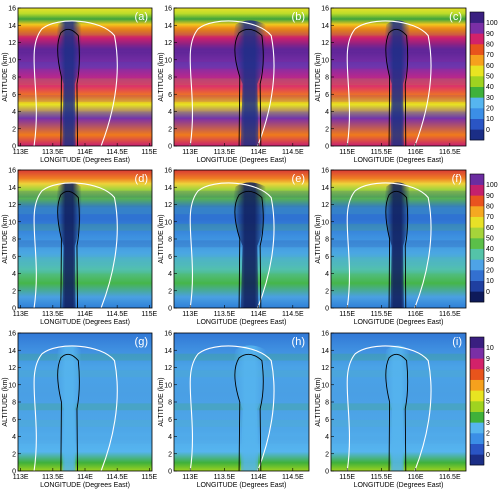 This screenshot has height=489, width=500. I want to click on y-tick-label: 6, so click(14, 257).